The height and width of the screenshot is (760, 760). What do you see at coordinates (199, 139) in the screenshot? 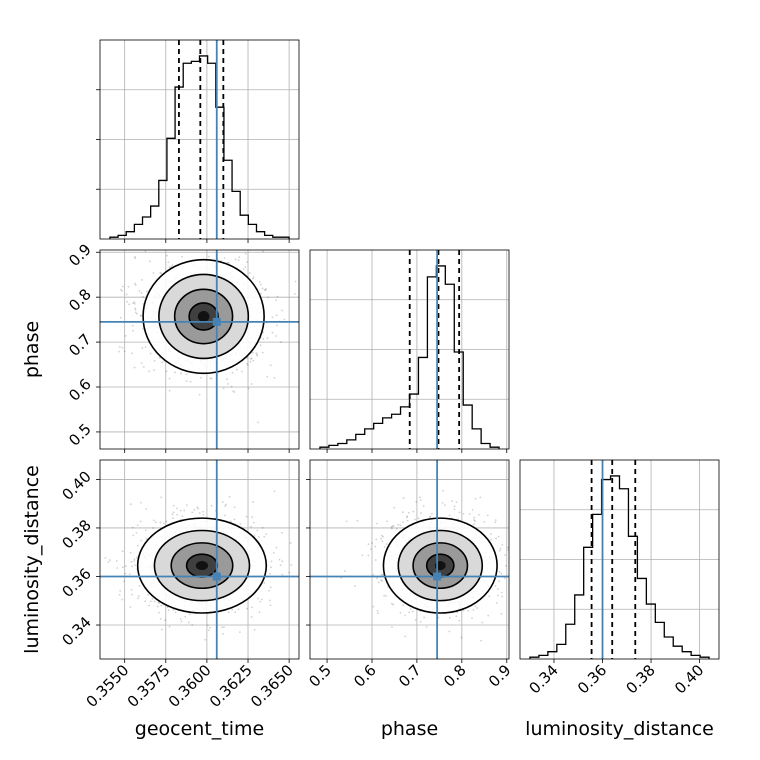
I see `histogram-panel-geocent_time` at bounding box center [199, 139].